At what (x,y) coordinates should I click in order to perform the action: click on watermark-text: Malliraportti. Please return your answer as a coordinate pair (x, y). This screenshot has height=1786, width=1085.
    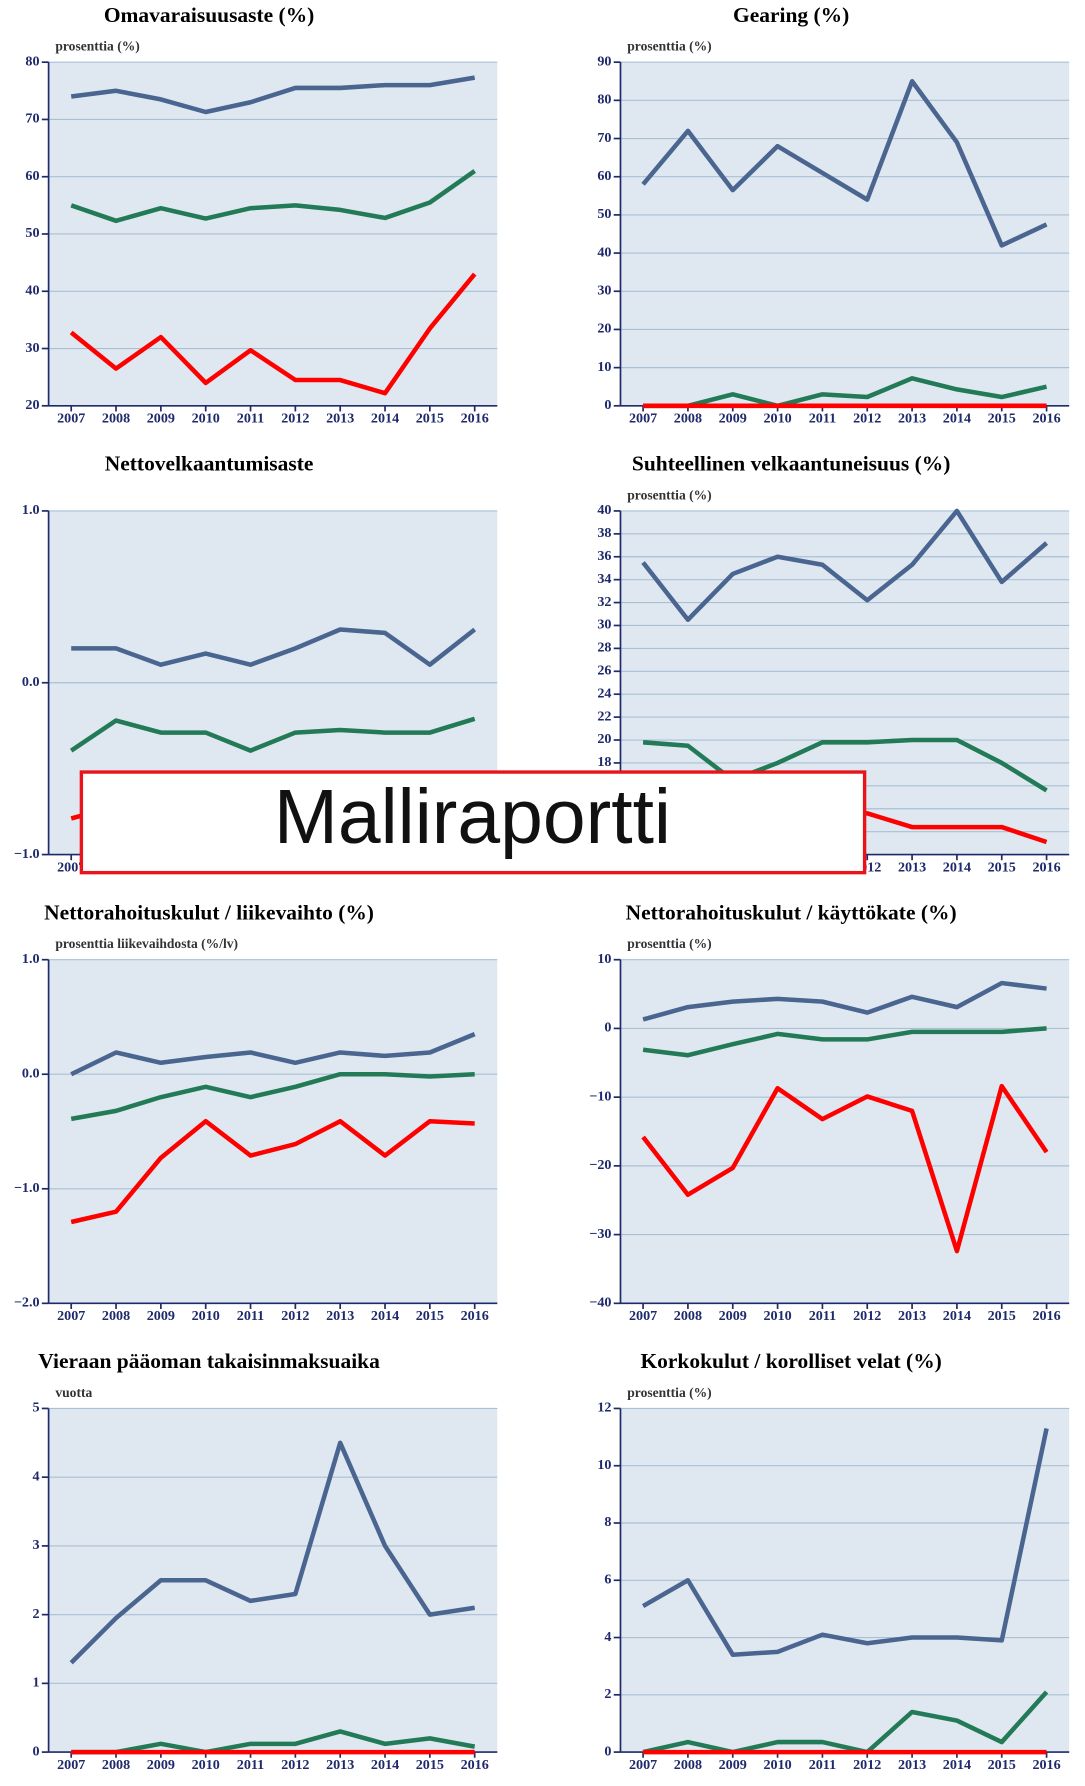
    Looking at the image, I should click on (472, 817).